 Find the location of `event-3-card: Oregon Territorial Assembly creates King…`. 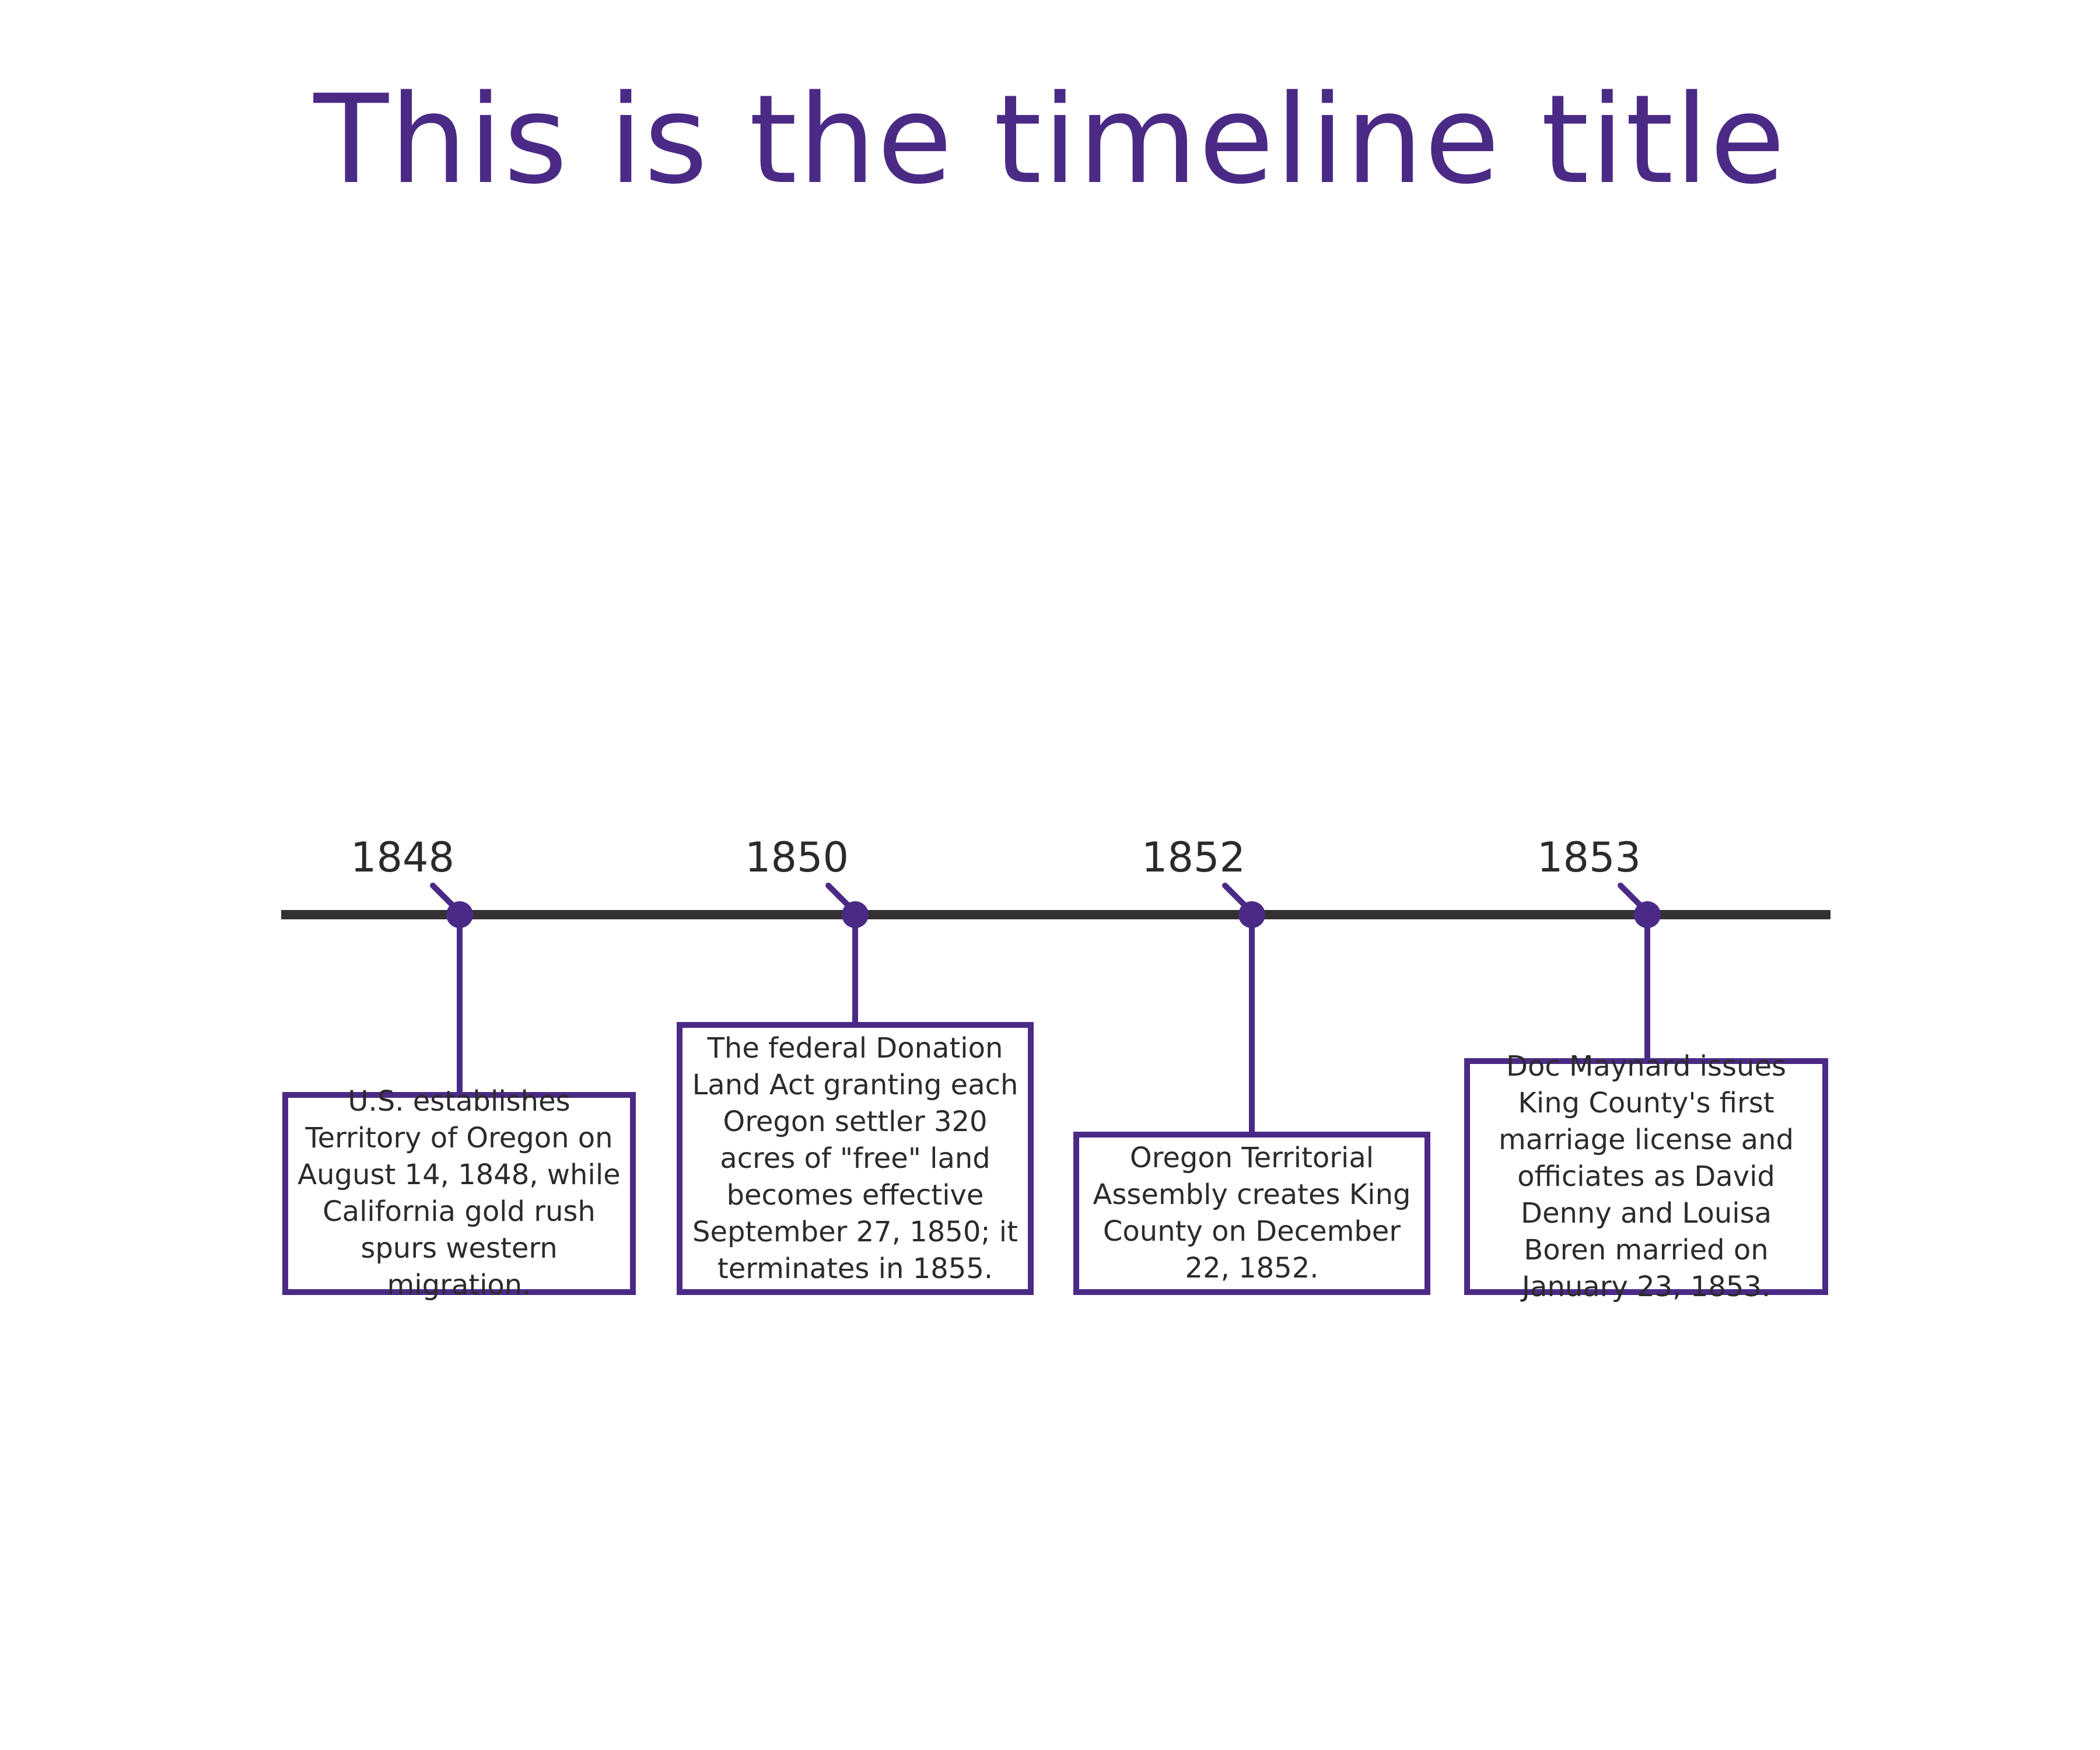

event-3-card: Oregon Territorial Assembly creates King… is located at coordinates (1251, 1213).